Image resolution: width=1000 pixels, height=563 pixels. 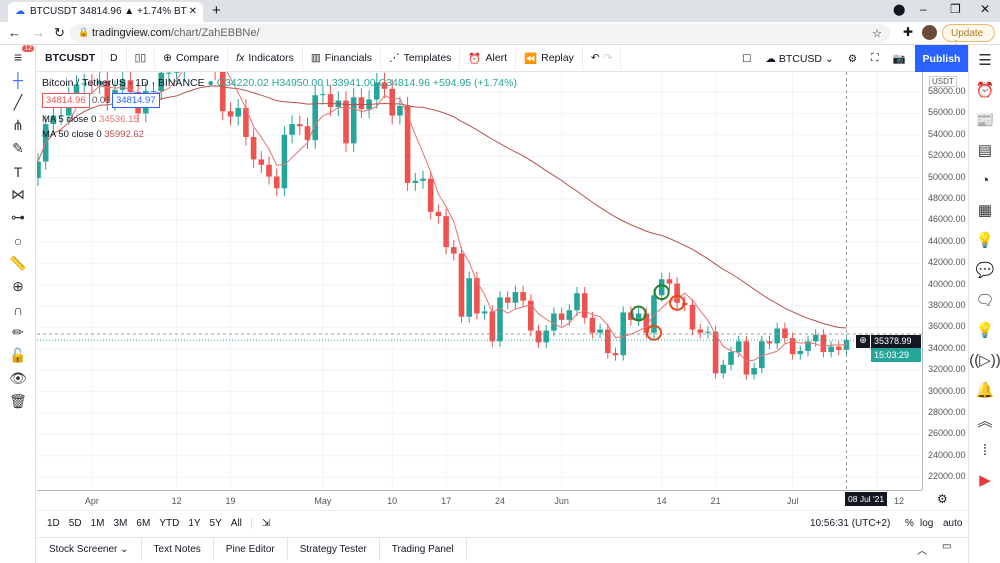 What do you see at coordinates (985, 390) in the screenshot?
I see `notifications-bell-icon: 🔔` at bounding box center [985, 390].